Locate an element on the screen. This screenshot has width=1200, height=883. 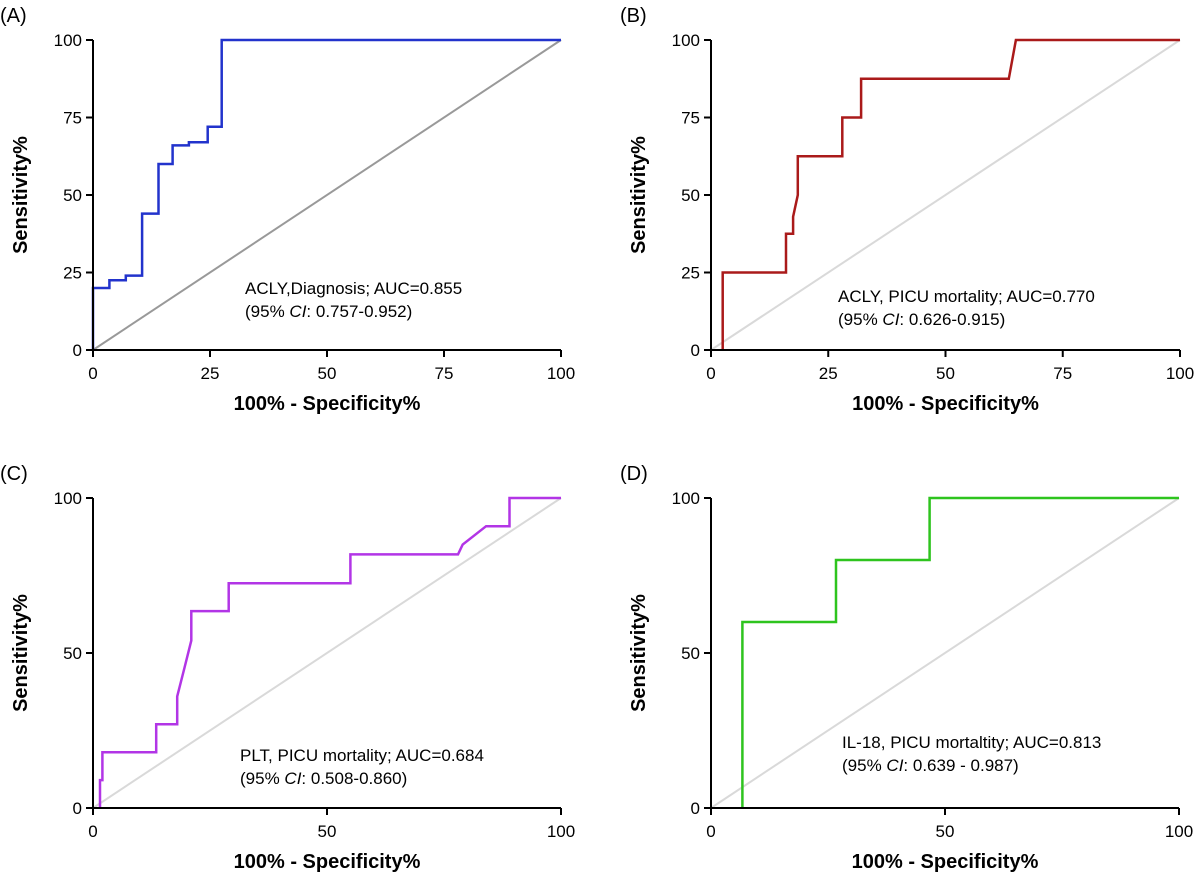
ci-range: : 0.626-0.915) is located at coordinates (952, 319).